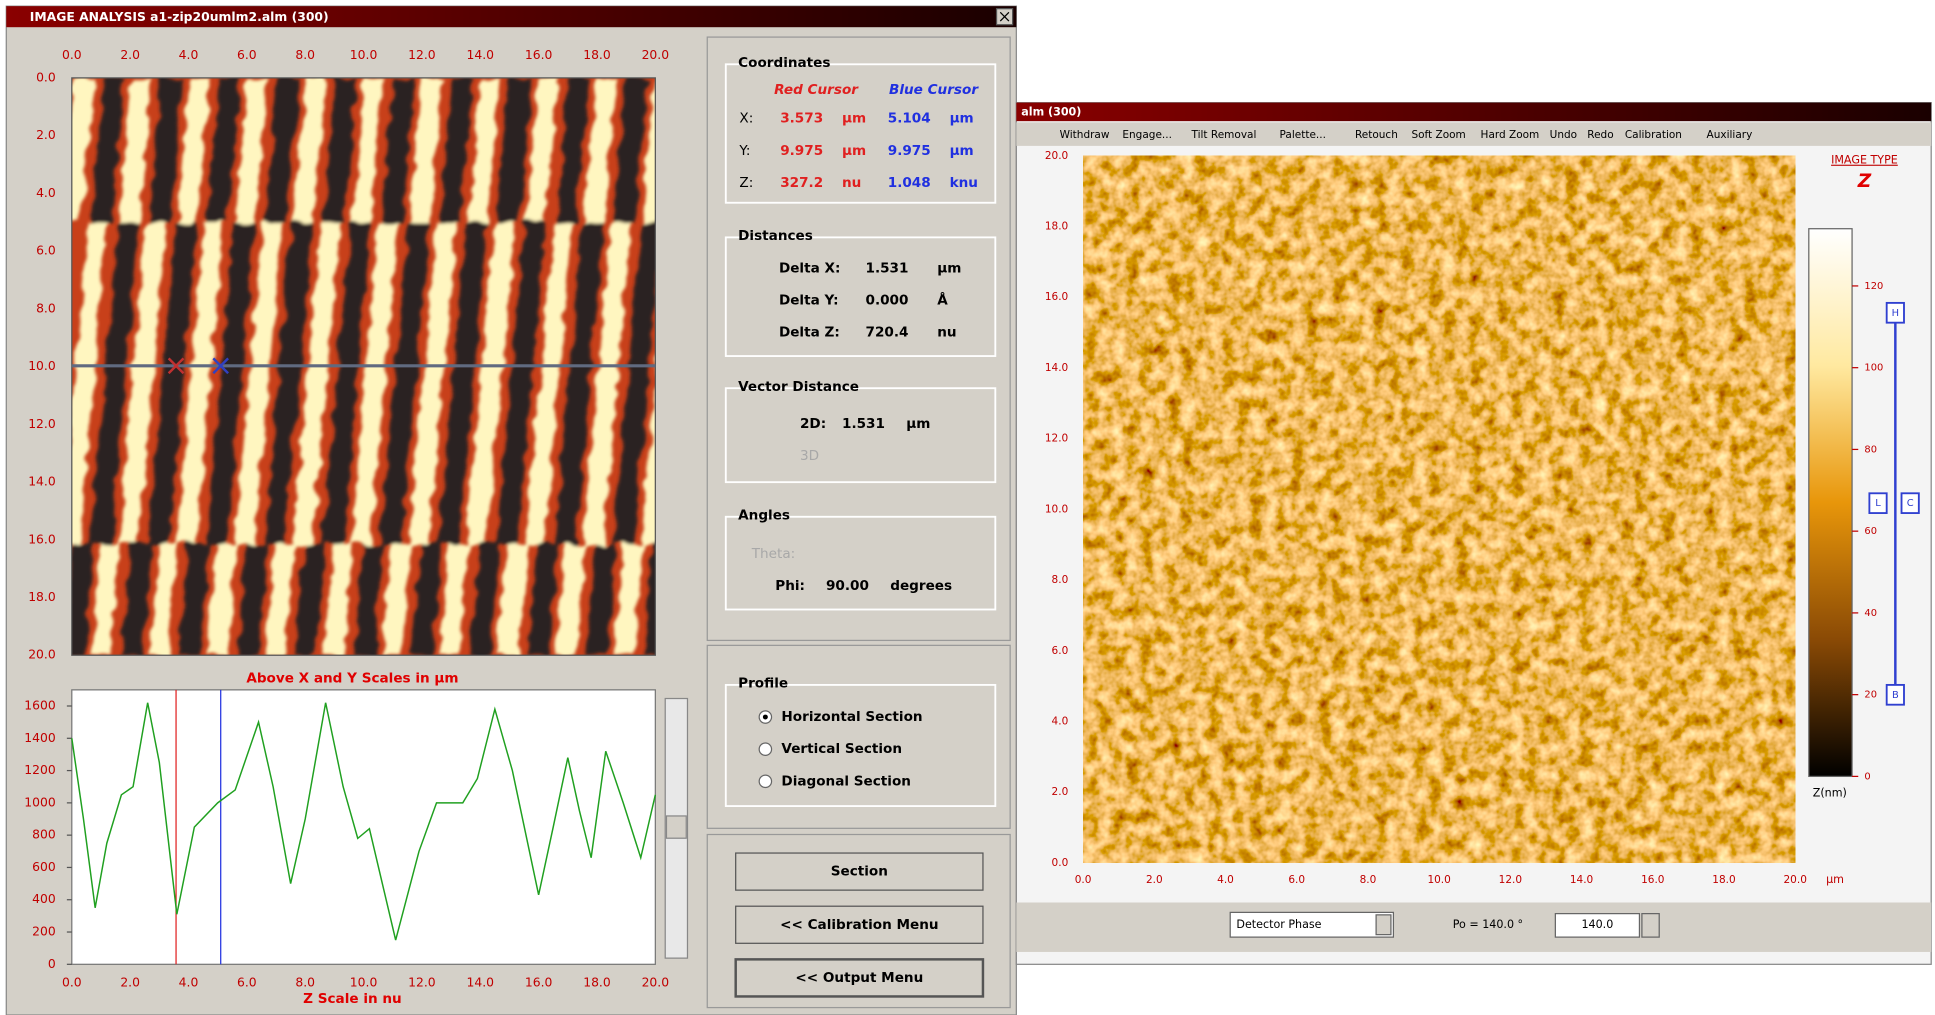 This screenshot has width=1935, height=1015. I want to click on menu-item: Undo, so click(1563, 135).